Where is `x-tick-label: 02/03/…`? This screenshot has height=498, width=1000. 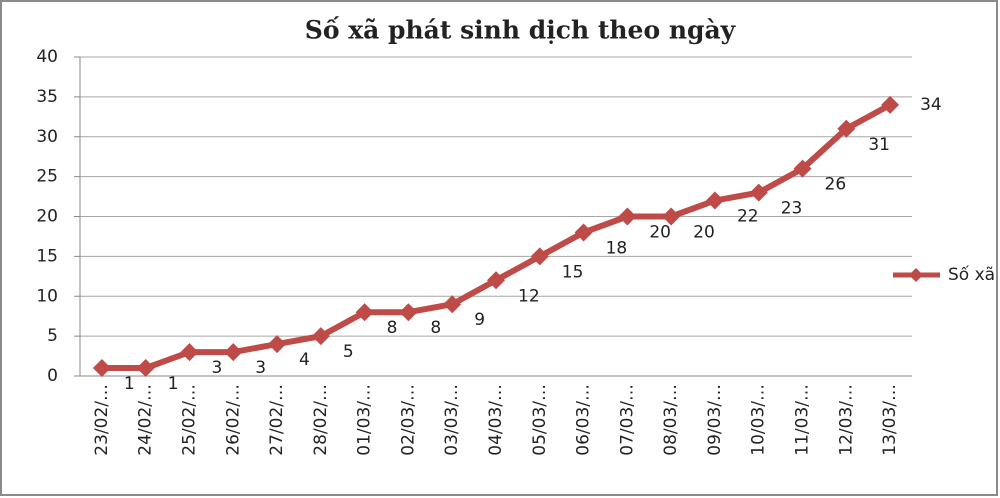
x-tick-label: 02/03/… is located at coordinates (408, 420).